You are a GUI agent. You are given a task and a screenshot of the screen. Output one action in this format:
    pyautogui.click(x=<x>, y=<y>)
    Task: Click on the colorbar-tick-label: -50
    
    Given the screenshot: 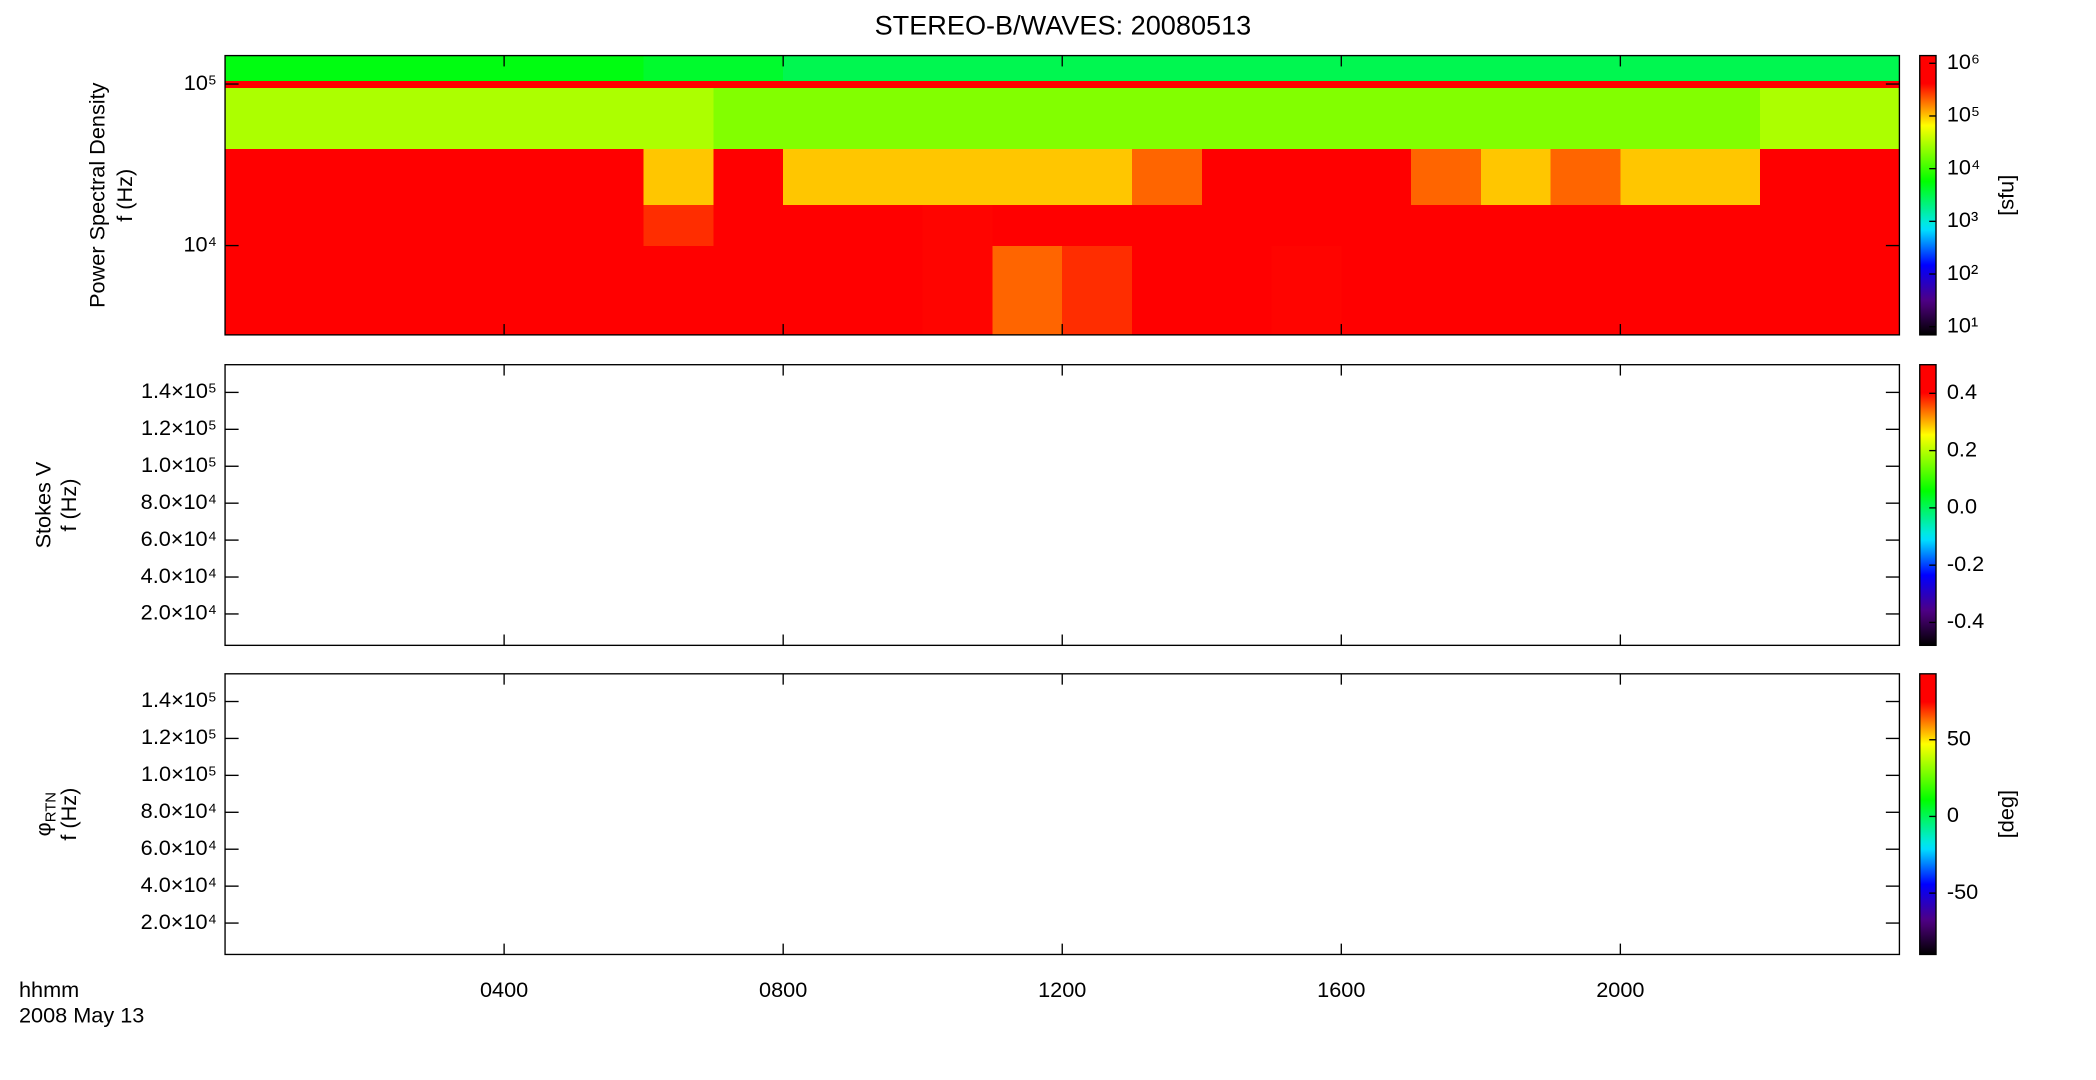 What is the action you would take?
    pyautogui.click(x=1962, y=891)
    